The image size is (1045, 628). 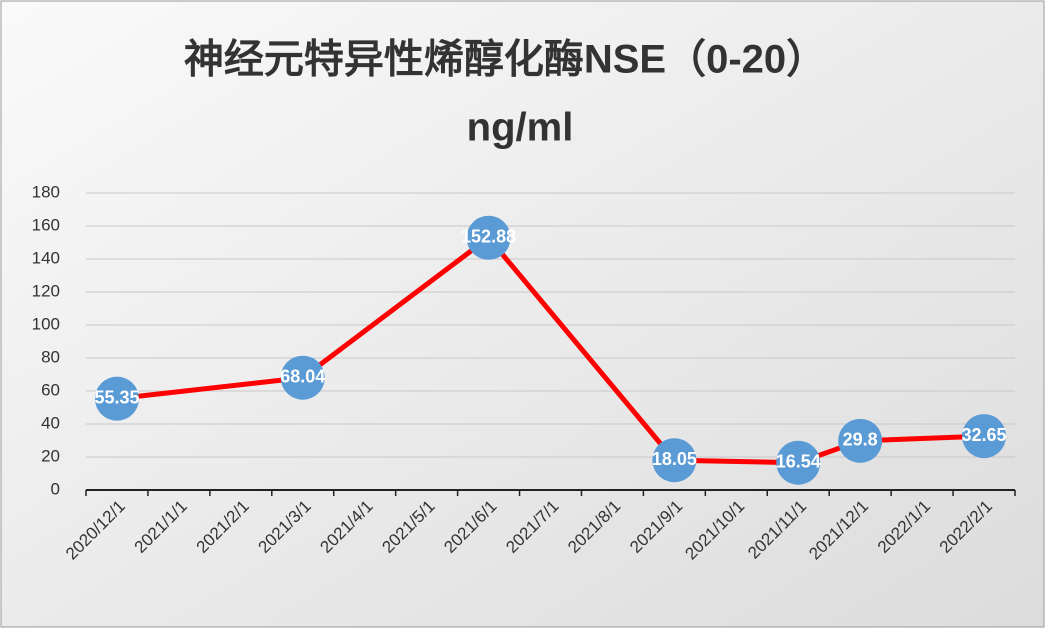 I want to click on y-tick-label: 120, so click(x=46, y=290).